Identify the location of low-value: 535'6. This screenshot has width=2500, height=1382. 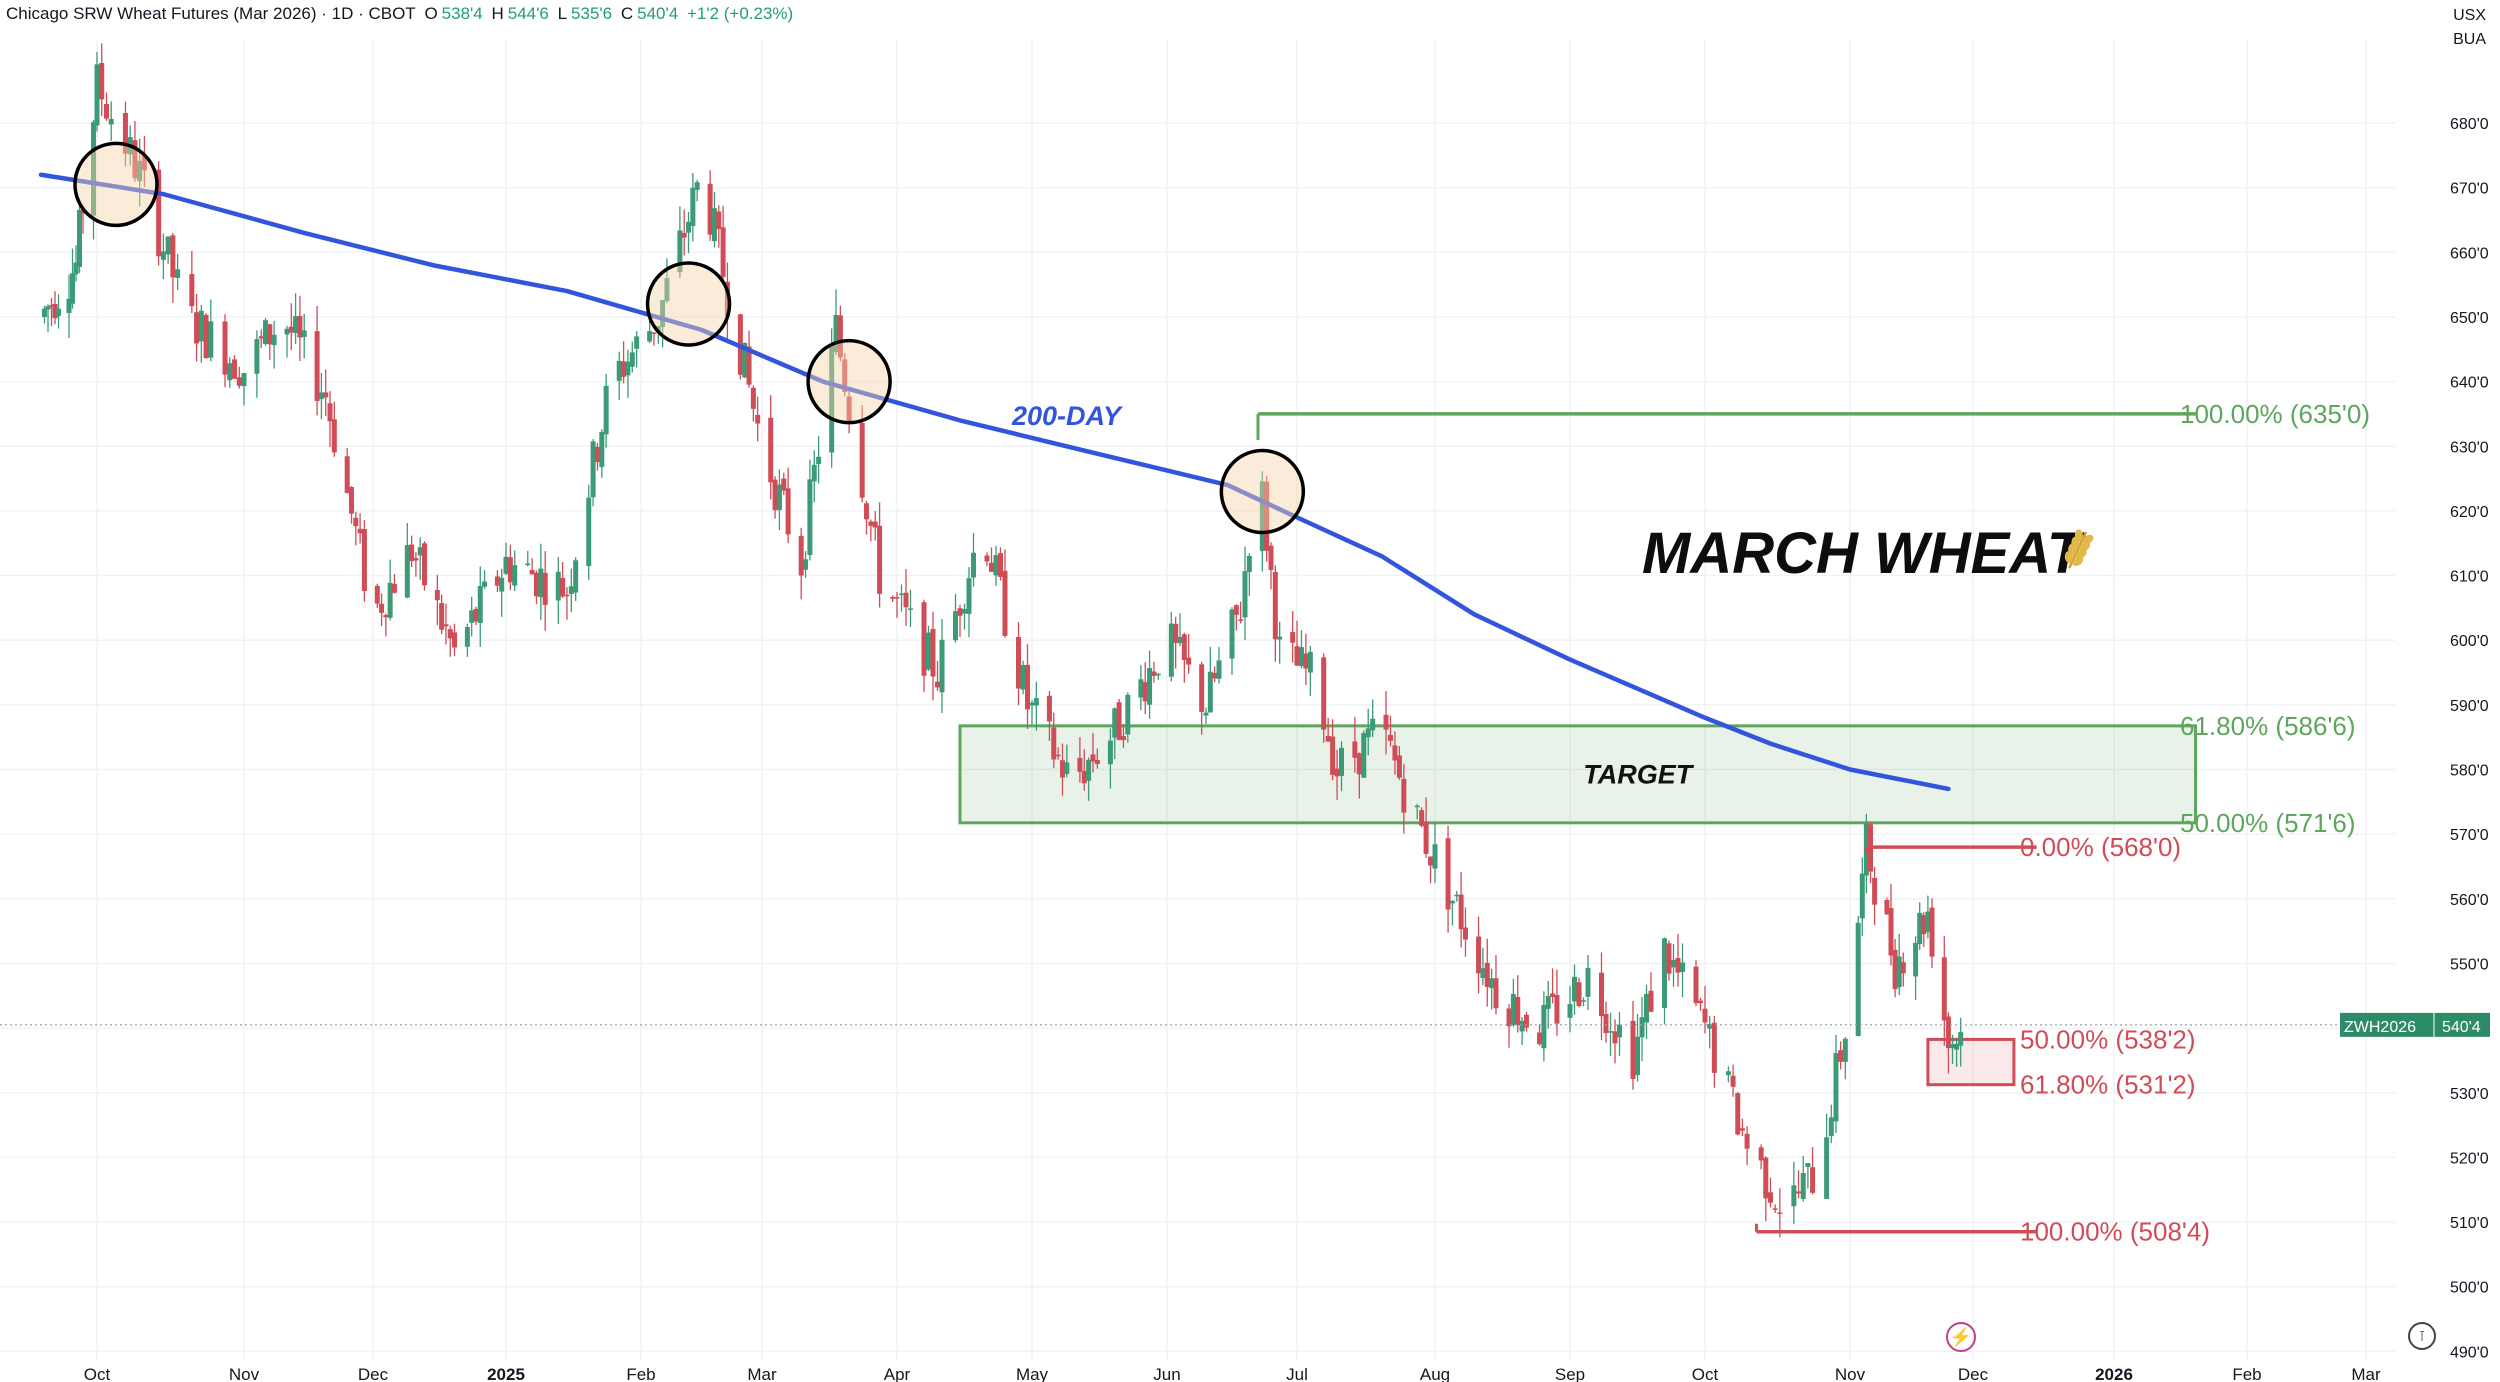
(592, 13).